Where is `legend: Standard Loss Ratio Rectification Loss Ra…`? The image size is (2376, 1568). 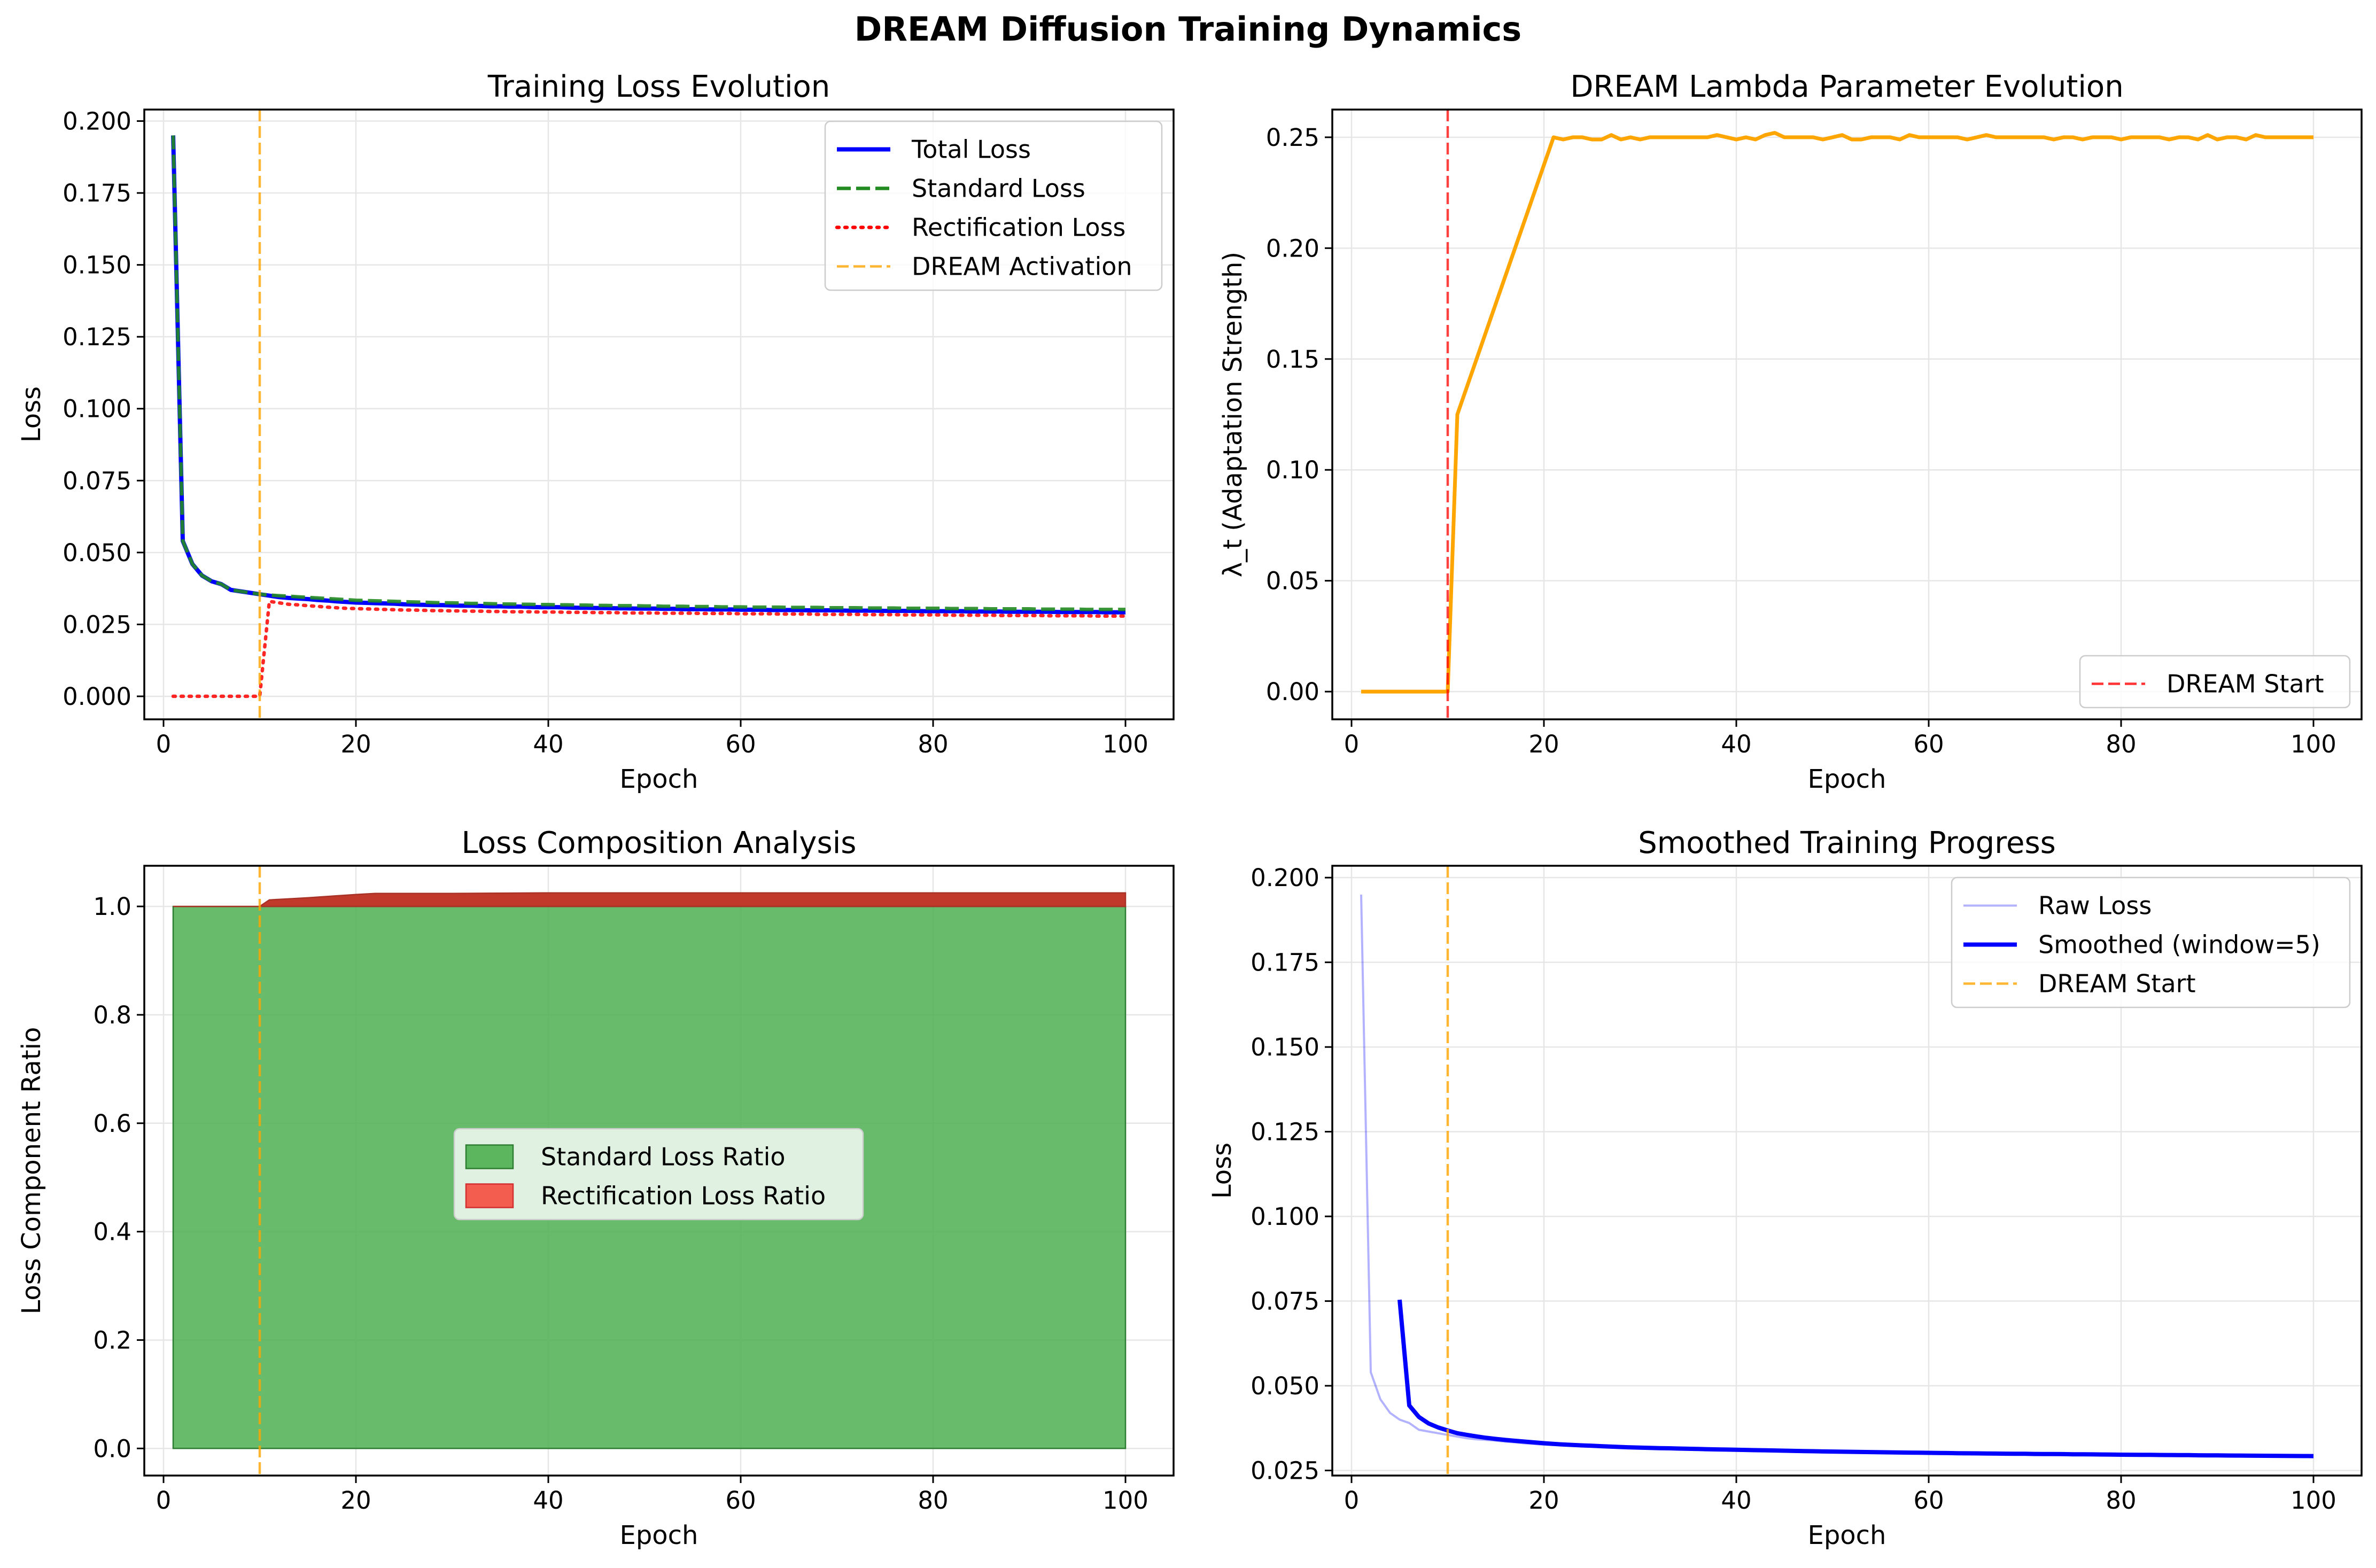 legend: Standard Loss Ratio Rectification Loss Ra… is located at coordinates (658, 1175).